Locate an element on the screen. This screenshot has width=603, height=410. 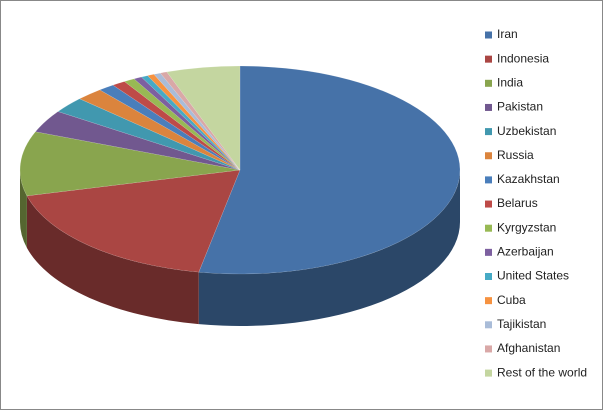
legend-label: Afghanistan is located at coordinates (528, 348).